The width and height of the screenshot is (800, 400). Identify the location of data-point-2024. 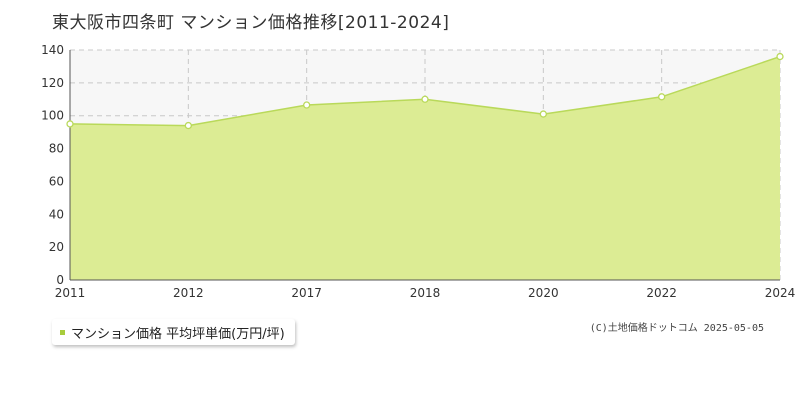
(780, 56).